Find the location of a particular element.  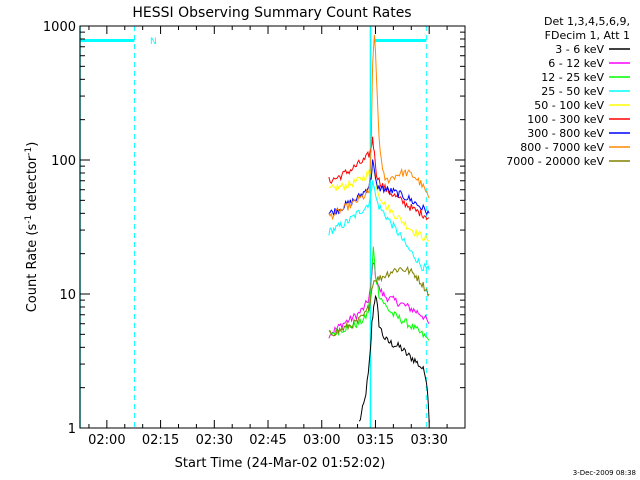

chart-title: HESSI Observing Summary Count Rates is located at coordinates (271, 13).